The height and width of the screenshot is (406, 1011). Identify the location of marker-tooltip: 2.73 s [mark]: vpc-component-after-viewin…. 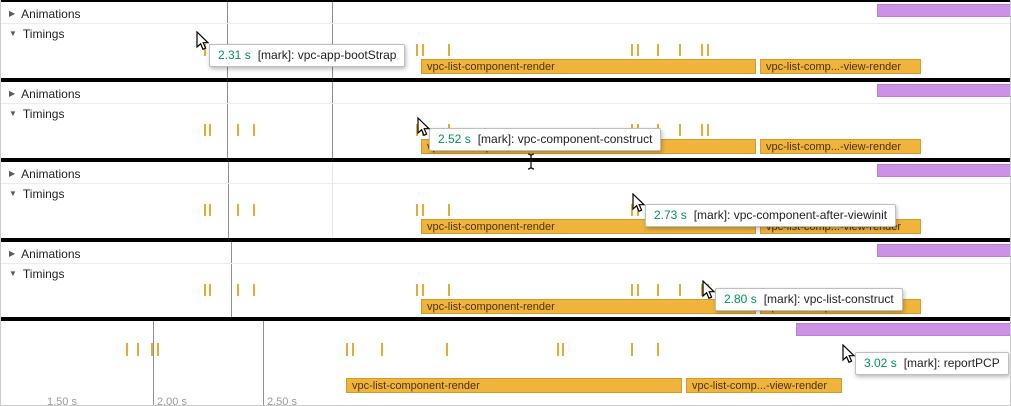
(771, 215).